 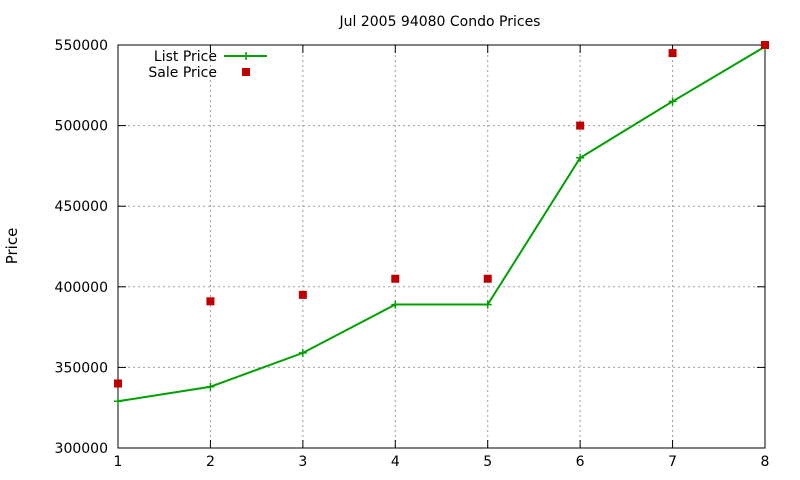 I want to click on y-tick-label: 350000, so click(x=81, y=368).